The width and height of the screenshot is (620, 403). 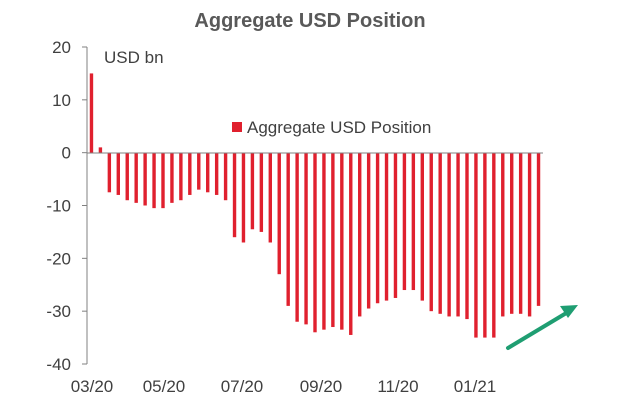 What do you see at coordinates (61, 100) in the screenshot?
I see `y-tick-label: 10` at bounding box center [61, 100].